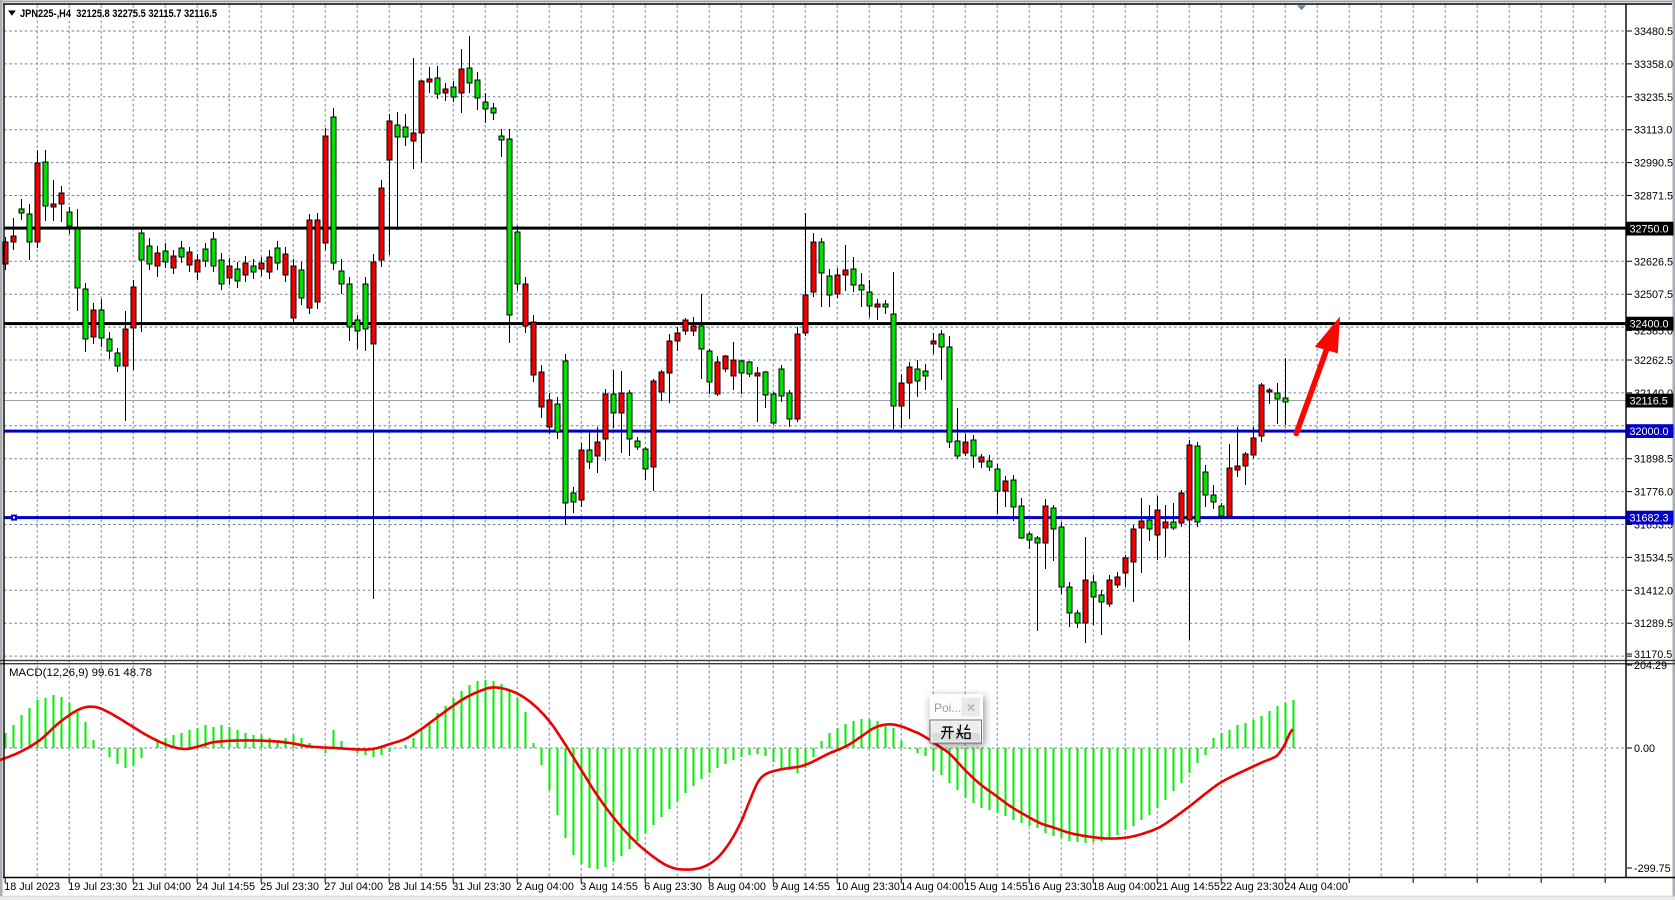 The image size is (1675, 900). I want to click on svg-text: 32990.5, so click(1653, 164).